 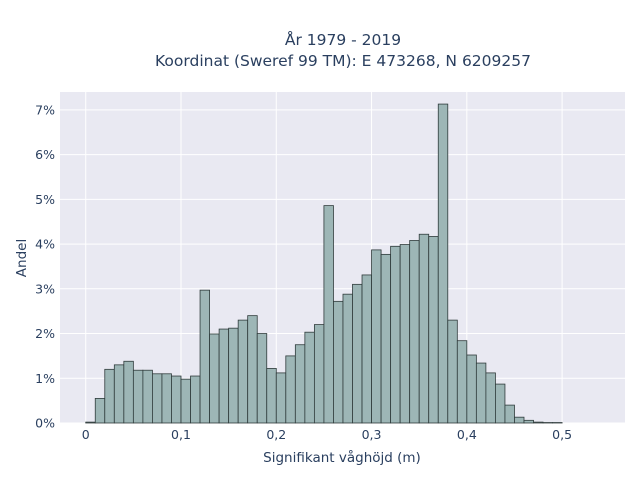 I want to click on y-tick-label-5: 5%, so click(x=45, y=199).